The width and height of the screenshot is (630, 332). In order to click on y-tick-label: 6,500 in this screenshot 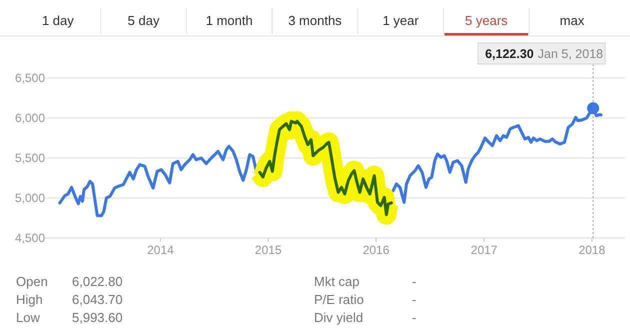, I will do `click(30, 78)`.